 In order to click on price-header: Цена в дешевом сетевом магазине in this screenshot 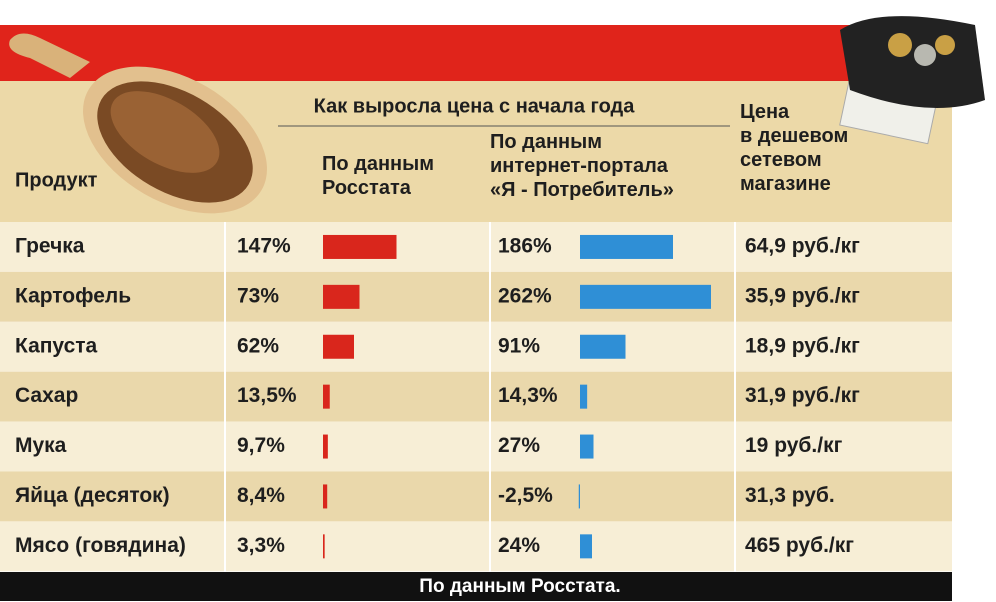, I will do `click(794, 148)`.